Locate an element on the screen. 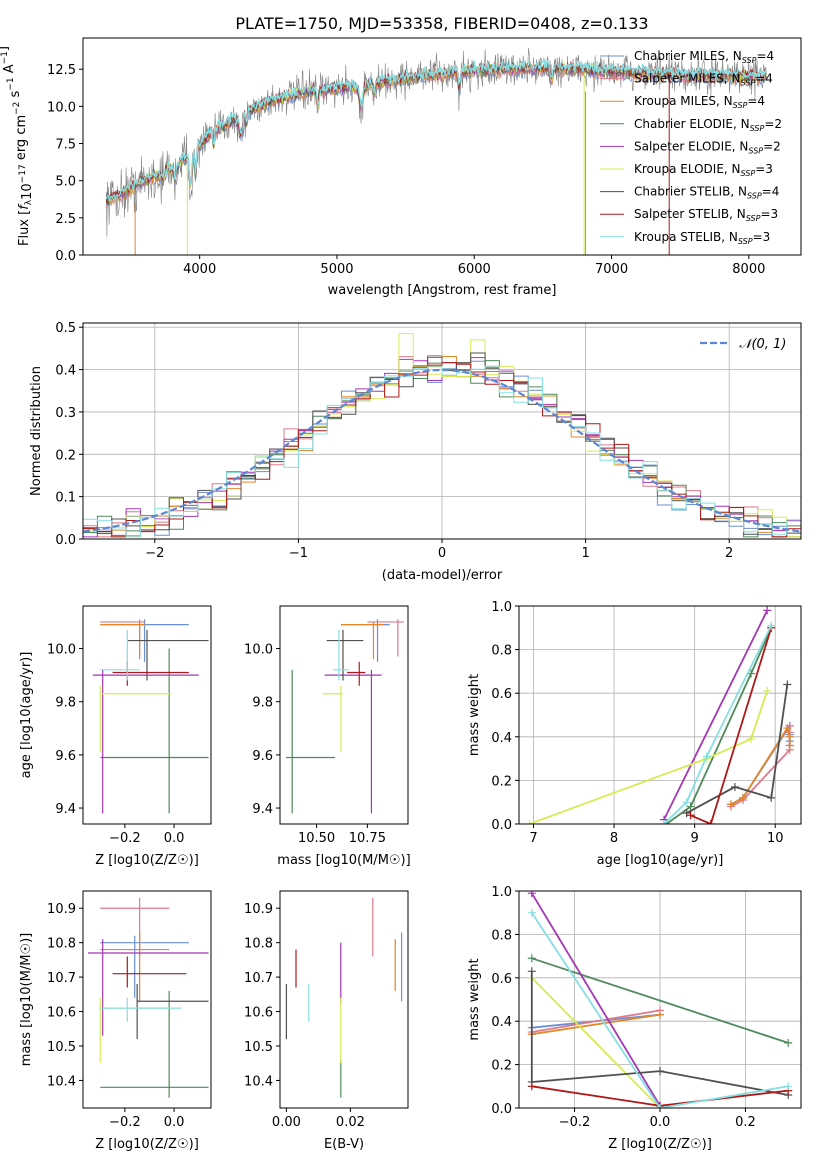 Image resolution: width=819 pixels, height=1170 pixels. y-axis-label: Normed distribution is located at coordinates (36, 431).